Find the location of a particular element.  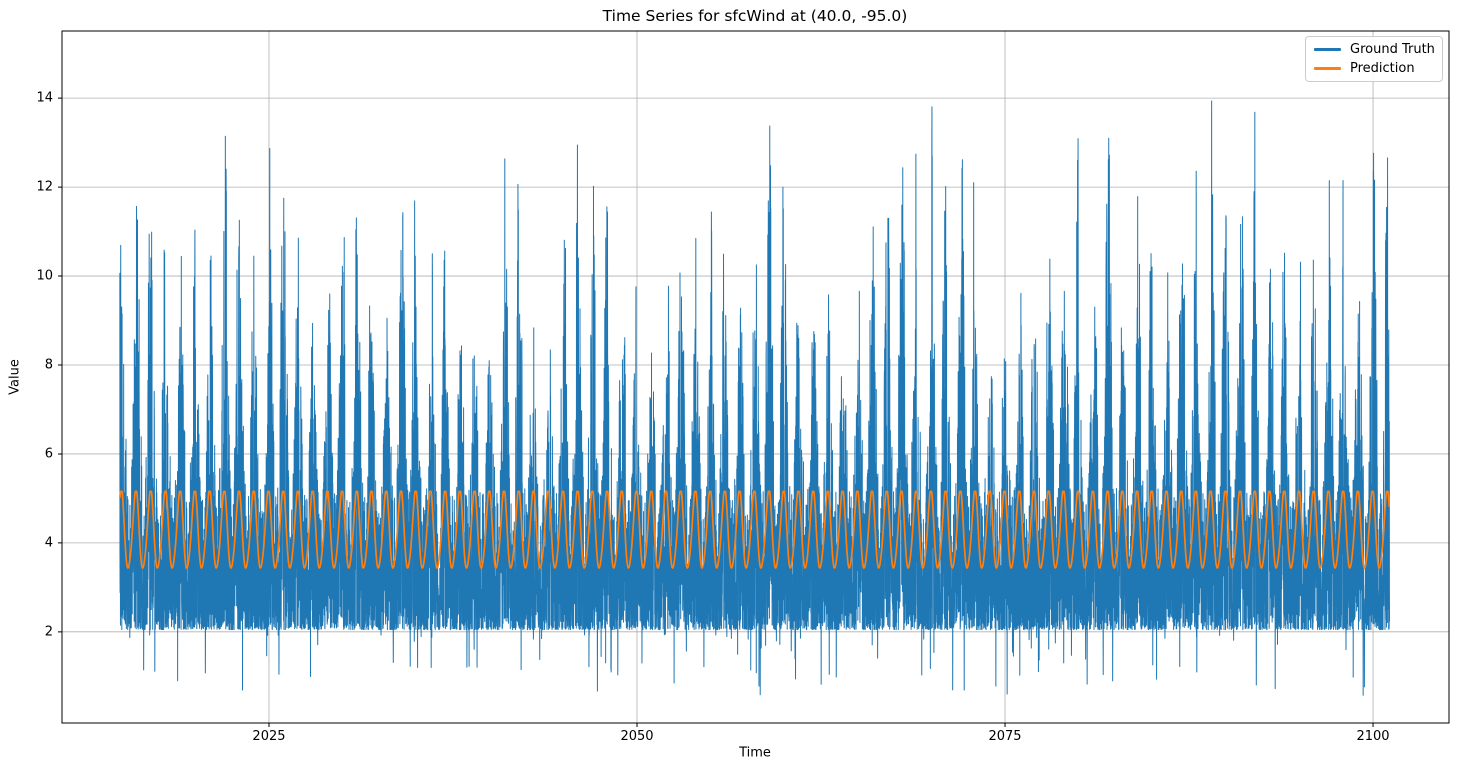

legend: Ground Truth Prediction is located at coordinates (1374, 59).